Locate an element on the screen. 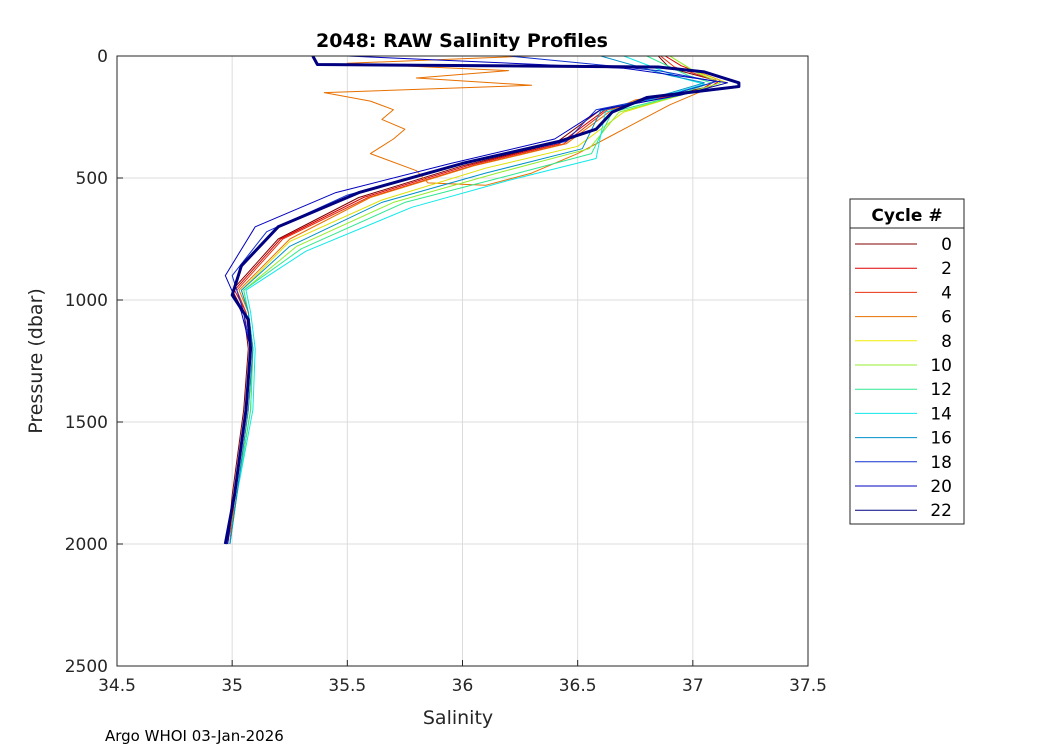  footer-credit: Argo WHOI 03-Jan-2026 is located at coordinates (194, 736).